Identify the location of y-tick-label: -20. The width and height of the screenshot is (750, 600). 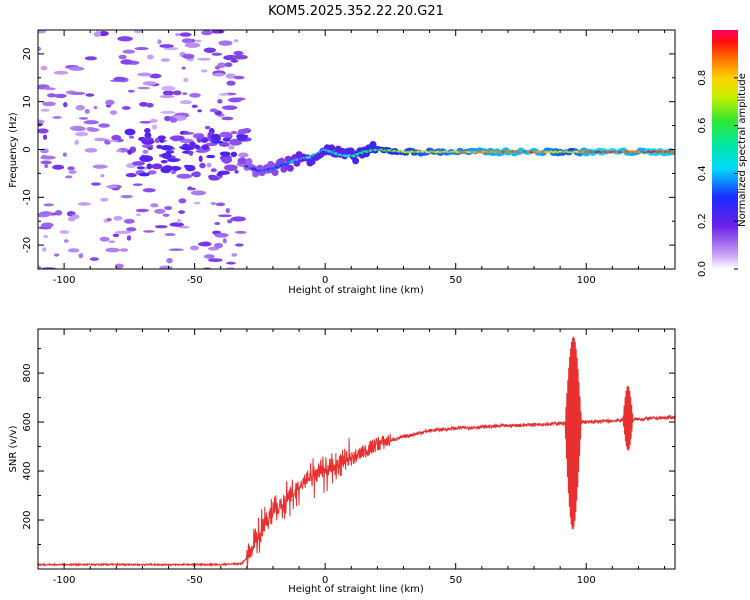
(27, 245).